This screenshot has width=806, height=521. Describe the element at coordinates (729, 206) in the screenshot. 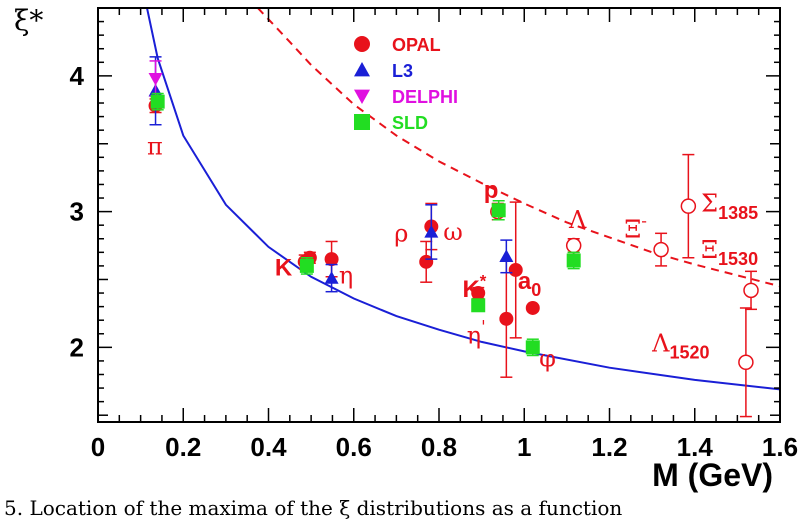

I see `particle-label: Σ1385` at that location.